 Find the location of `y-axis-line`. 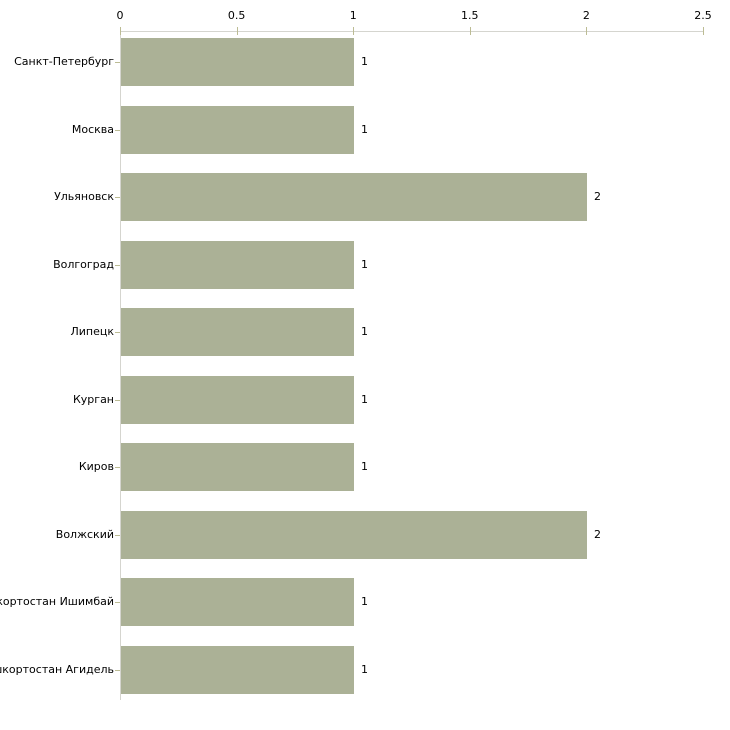

y-axis-line is located at coordinates (120, 365).